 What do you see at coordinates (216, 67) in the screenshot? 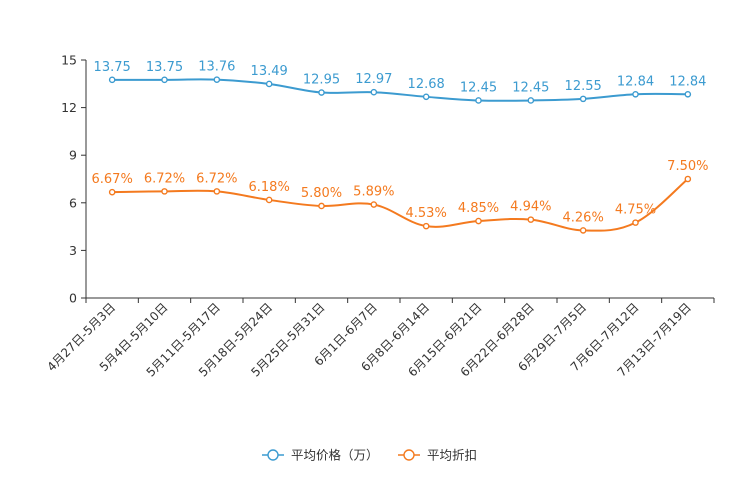
I see `data-label: 13.76` at bounding box center [216, 67].